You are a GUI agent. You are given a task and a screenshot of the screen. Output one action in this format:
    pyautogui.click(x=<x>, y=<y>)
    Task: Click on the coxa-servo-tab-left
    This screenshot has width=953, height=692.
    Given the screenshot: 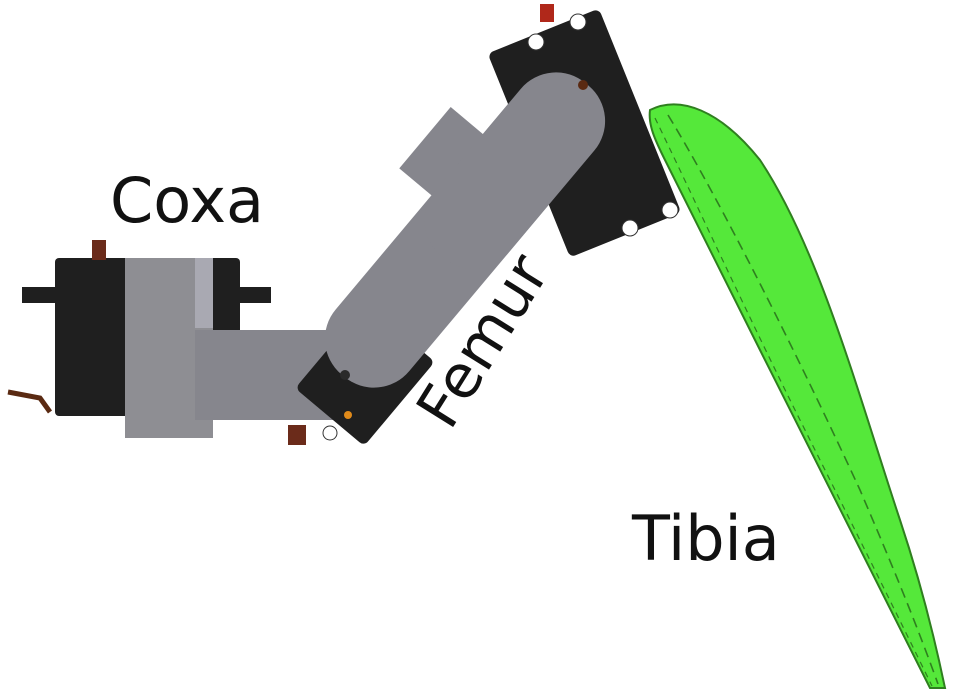 What is the action you would take?
    pyautogui.click(x=40, y=295)
    